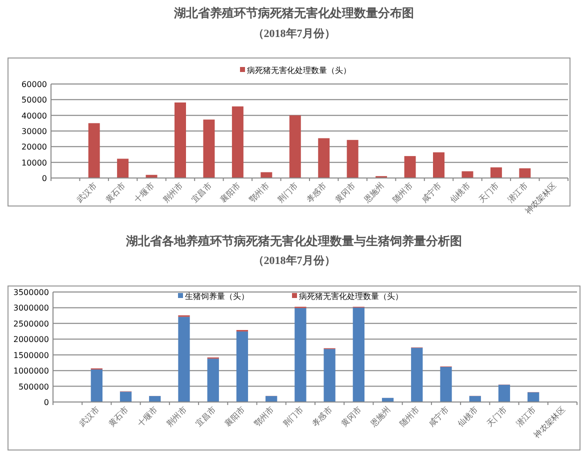  Describe the element at coordinates (293, 241) in the screenshot. I see `chart-title: 湖北省各地养殖环节病死猪无害化处理数量与生猪饲养量分析图` at that location.